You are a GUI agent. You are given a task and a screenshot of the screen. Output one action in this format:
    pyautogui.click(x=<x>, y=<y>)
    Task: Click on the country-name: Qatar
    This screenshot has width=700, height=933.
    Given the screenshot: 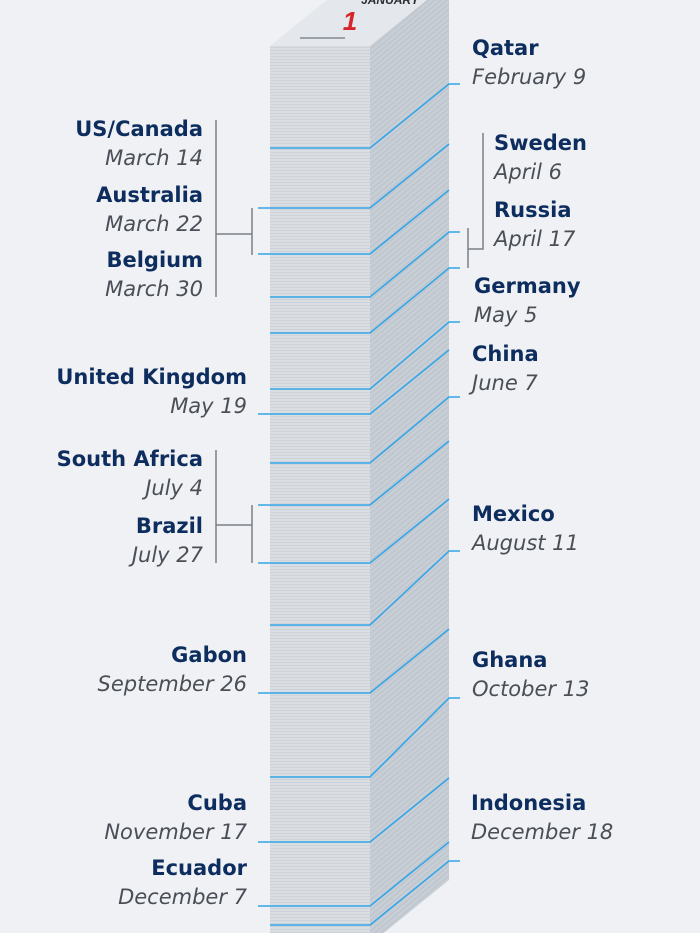 What is the action you would take?
    pyautogui.click(x=505, y=48)
    